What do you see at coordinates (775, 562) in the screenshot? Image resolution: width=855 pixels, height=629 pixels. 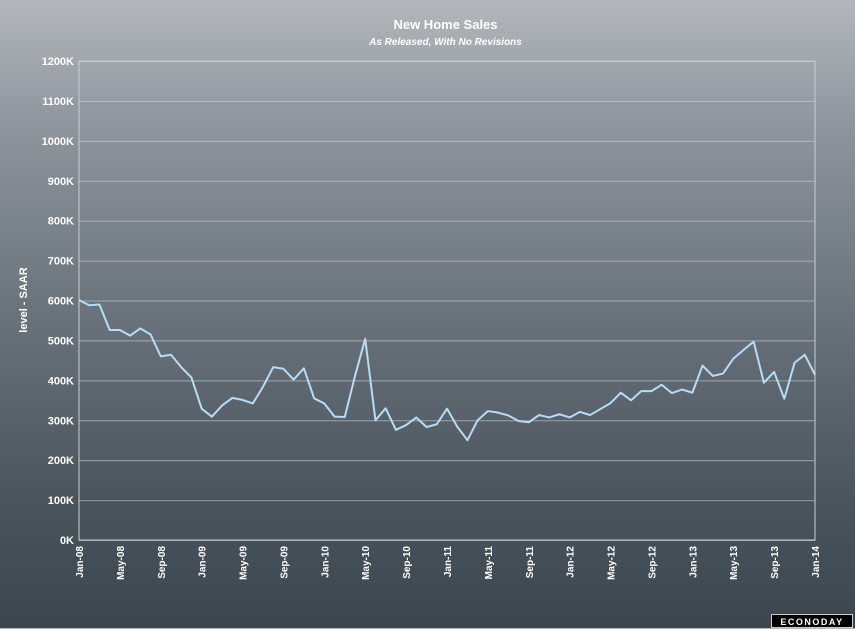 I see `x-tick-label: Sep-13` at bounding box center [775, 562].